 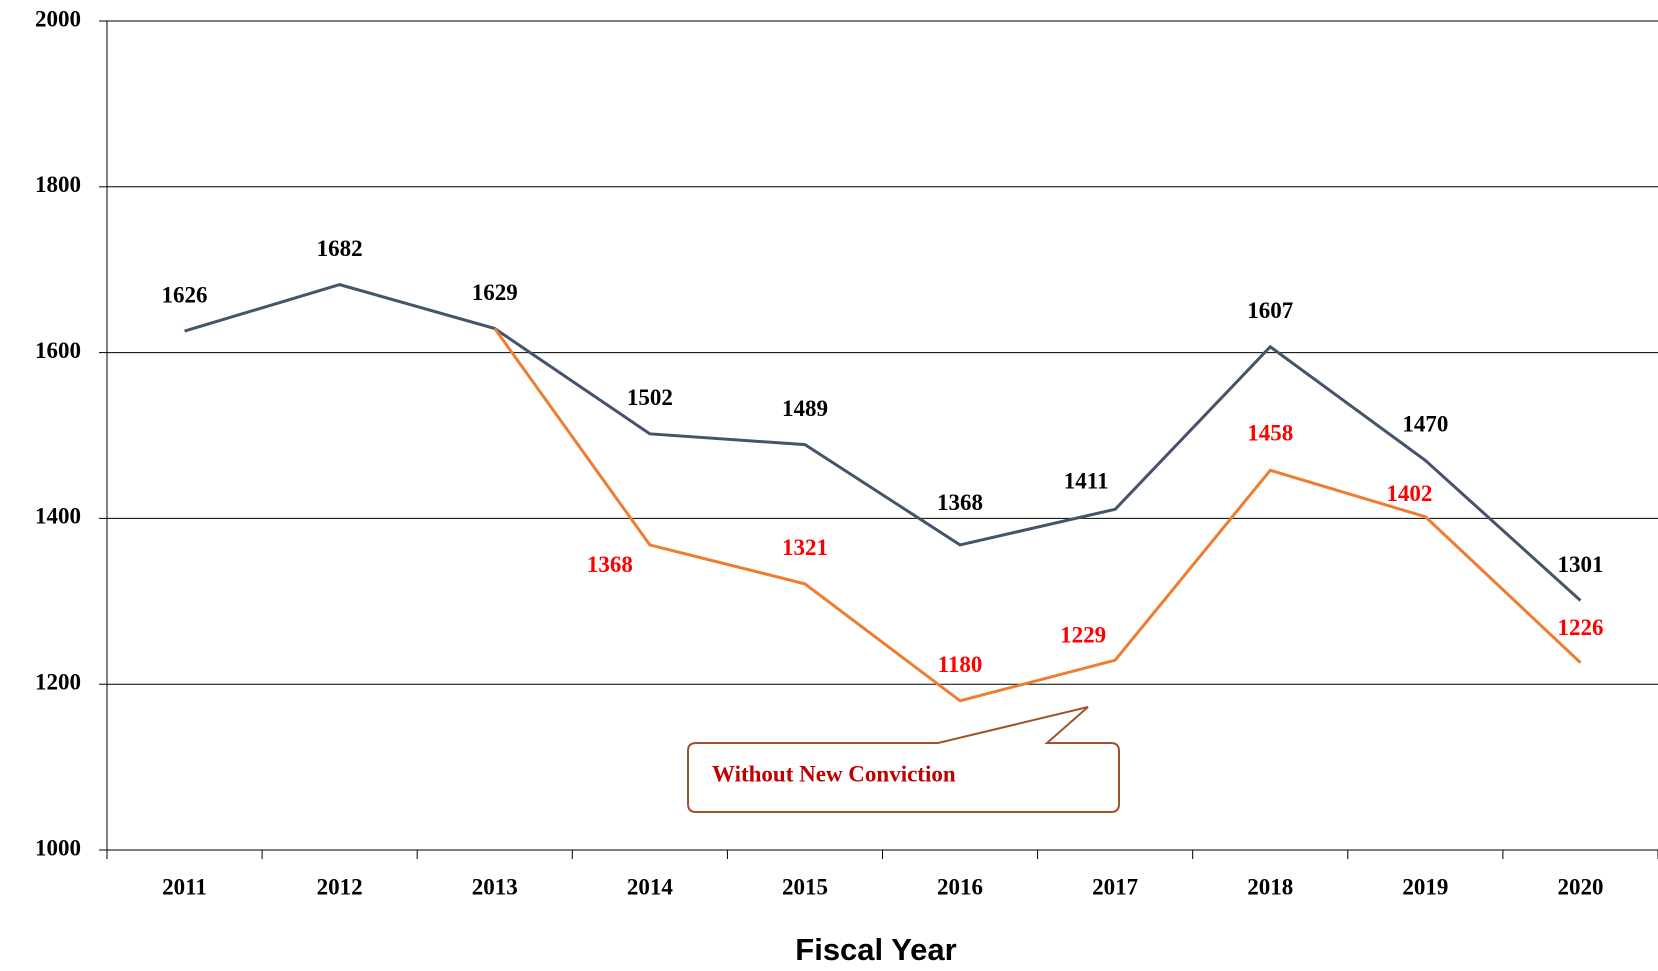 What do you see at coordinates (340, 248) in the screenshot?
I see `data-label: 1682` at bounding box center [340, 248].